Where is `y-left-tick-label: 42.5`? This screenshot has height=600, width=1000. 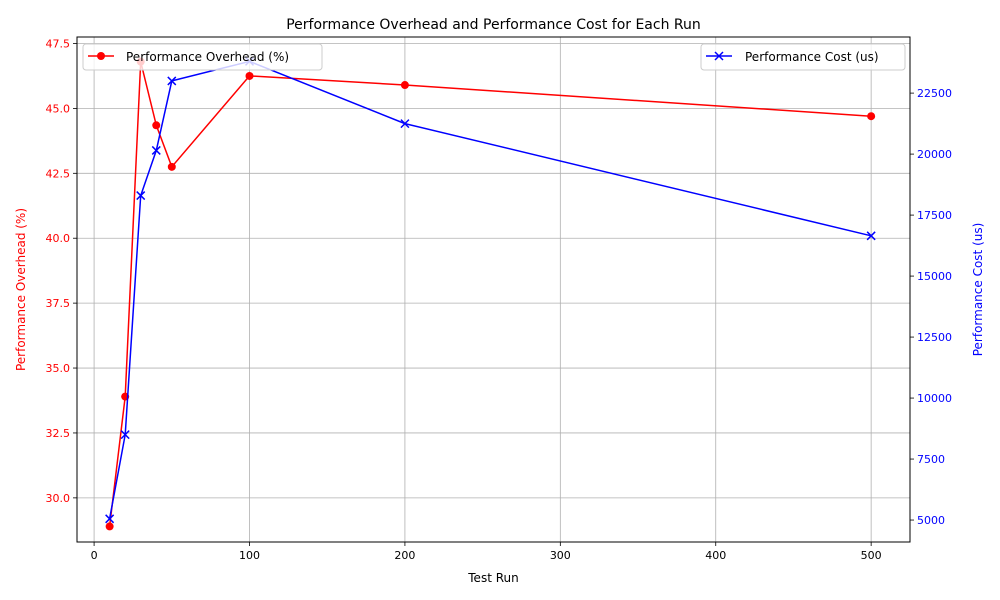
y-left-tick-label: 42.5 is located at coordinates (58, 173).